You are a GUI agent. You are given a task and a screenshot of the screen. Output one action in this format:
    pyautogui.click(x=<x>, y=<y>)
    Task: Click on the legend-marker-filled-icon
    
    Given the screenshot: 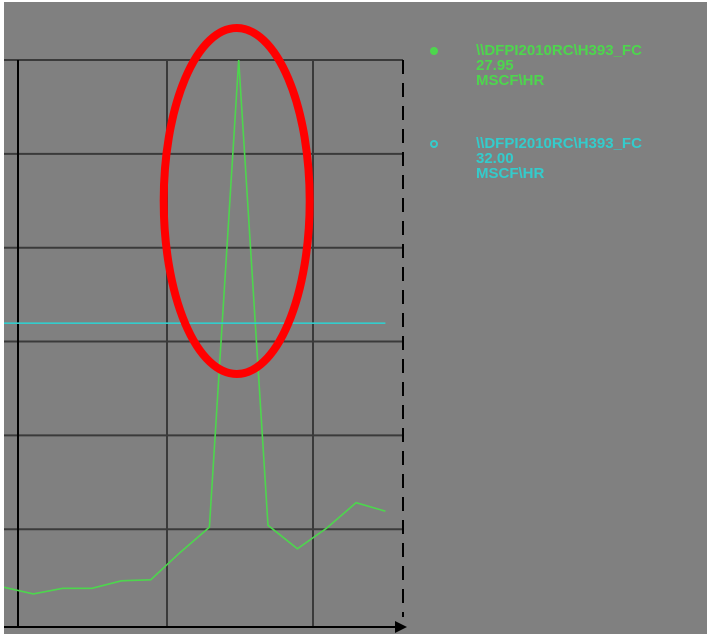 What is the action you would take?
    pyautogui.click(x=434, y=51)
    